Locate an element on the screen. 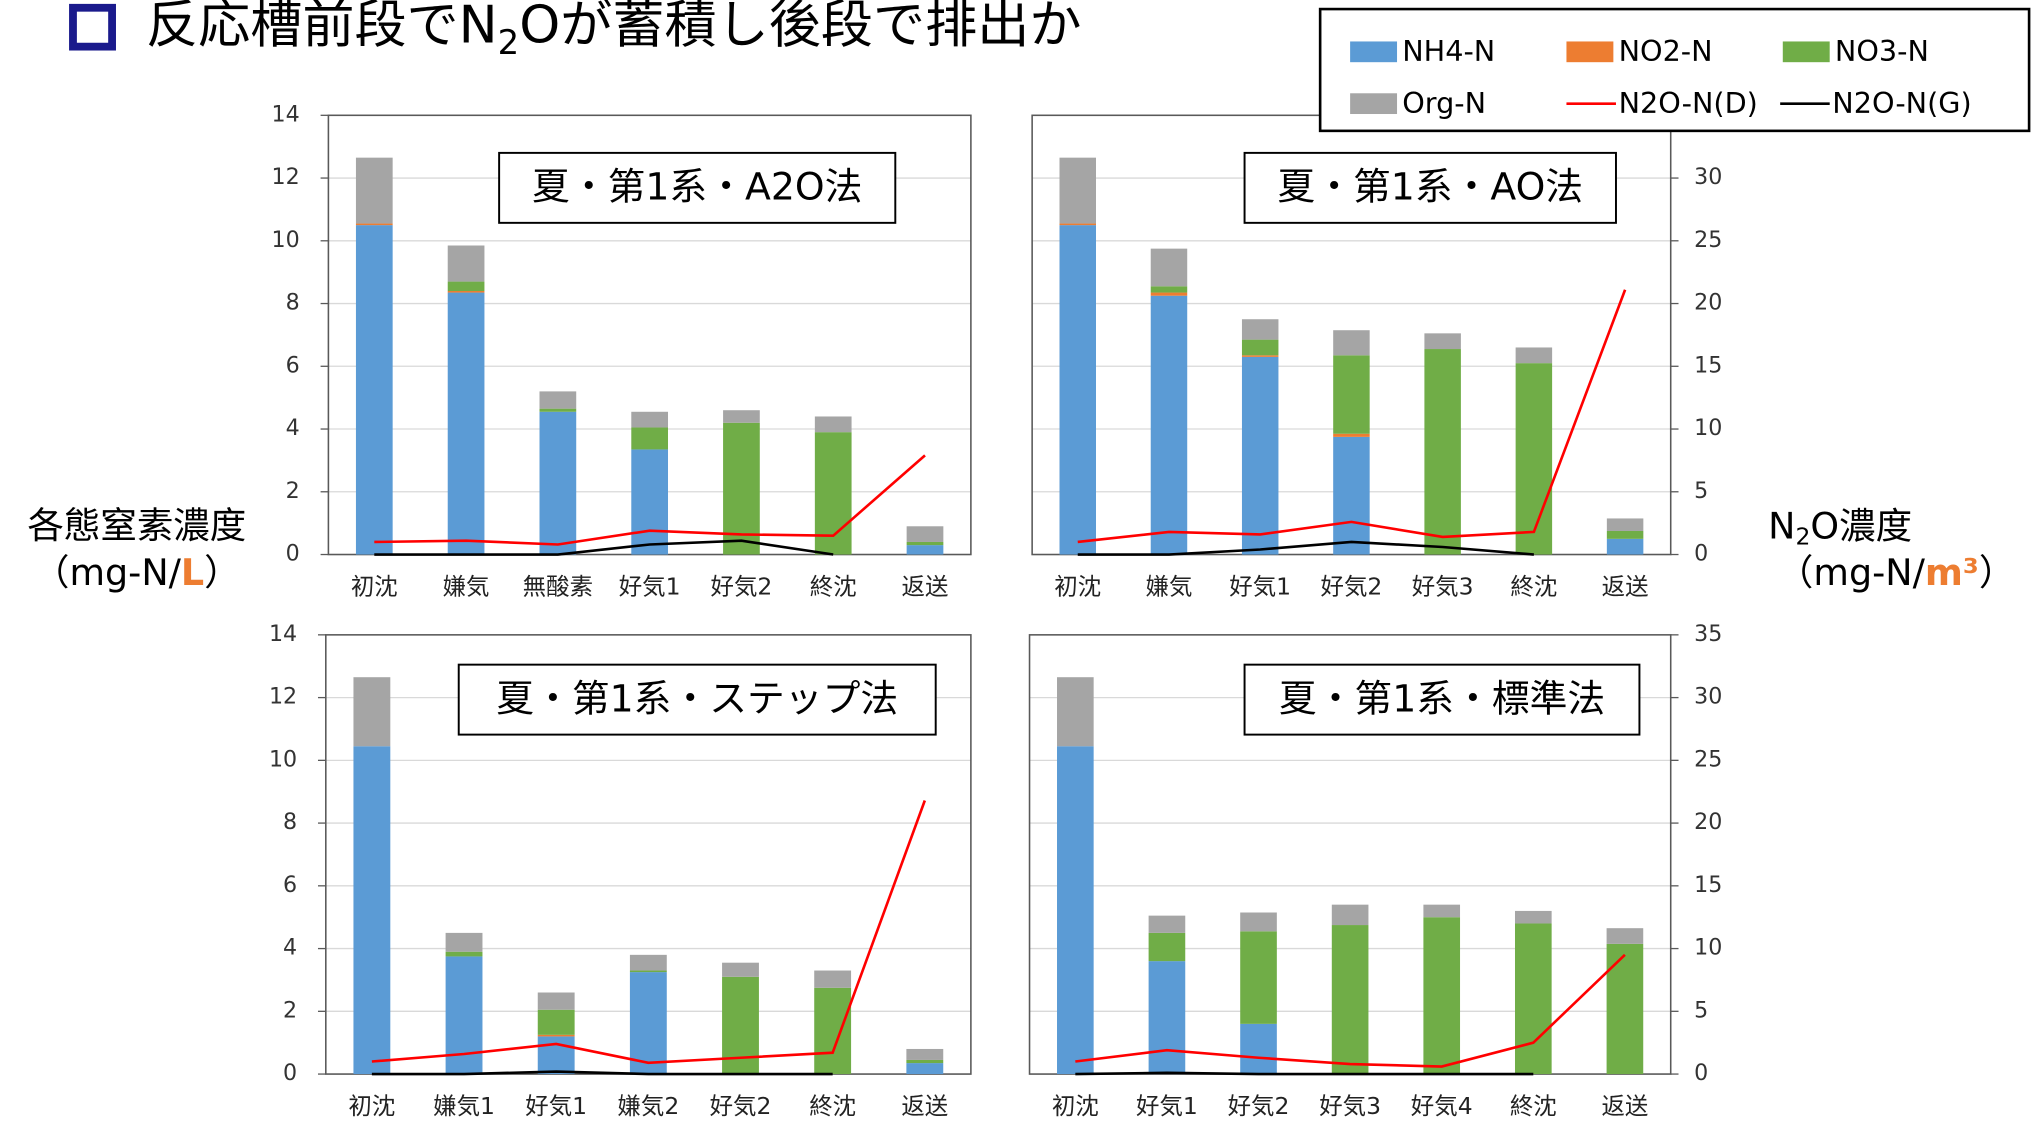  y2-tick-label: 25 is located at coordinates (1708, 759).